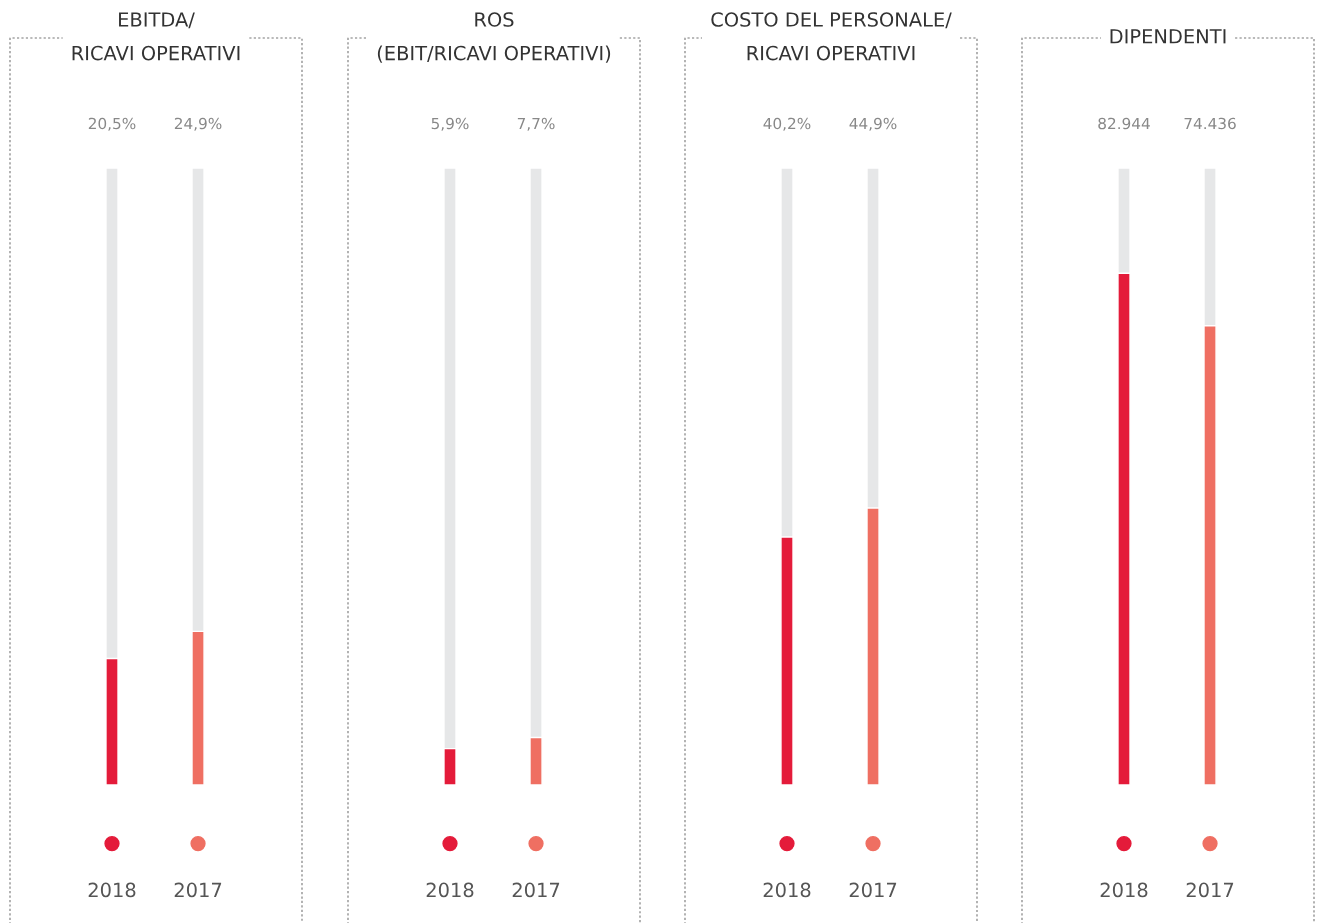 The height and width of the screenshot is (923, 1317). Describe the element at coordinates (831, 36) in the screenshot. I see `chart-title: COSTO DEL PERSONALE/ RICAVI OPERATIVI` at that location.